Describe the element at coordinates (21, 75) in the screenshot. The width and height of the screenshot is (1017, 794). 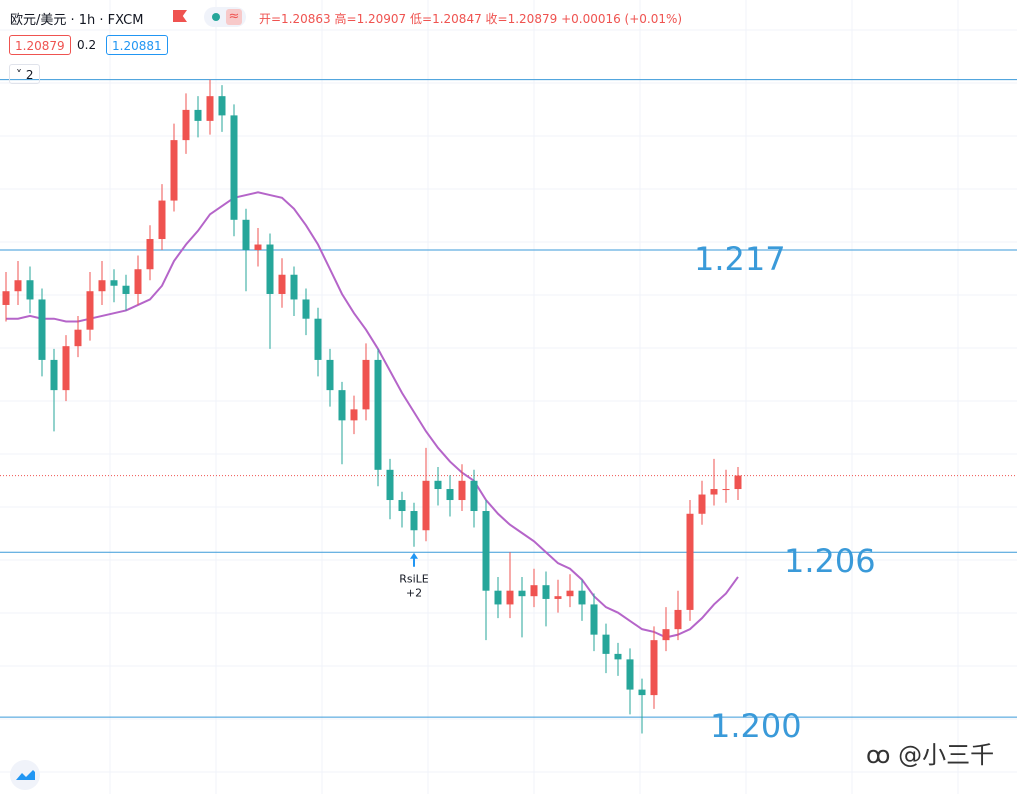
I see `chevron: ˅` at that location.